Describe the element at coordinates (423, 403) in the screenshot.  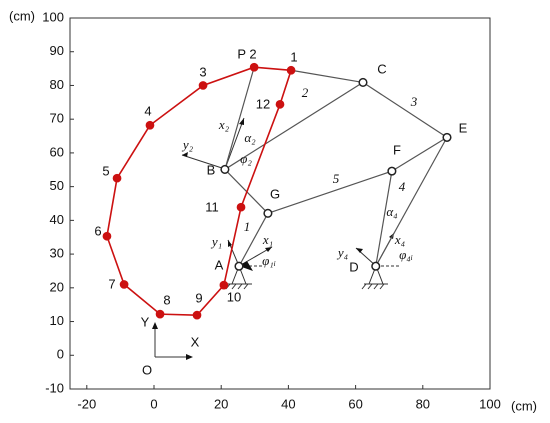
I see `x-tick-label: 80` at that location.